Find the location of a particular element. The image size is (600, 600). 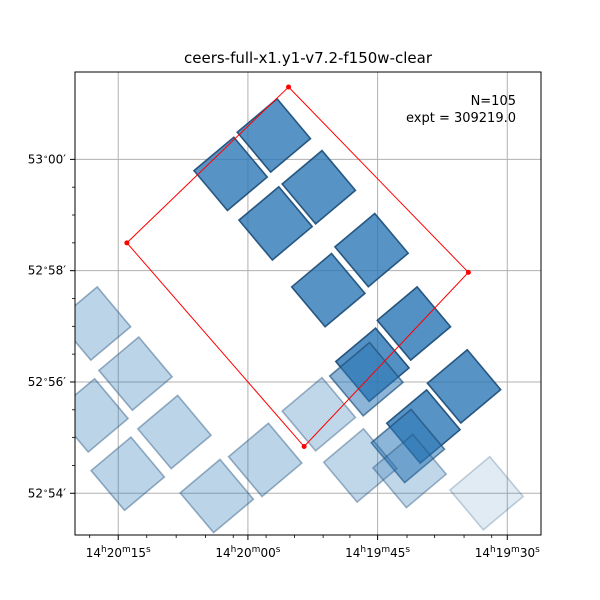

x-tick-label: 14h20m15s is located at coordinates (118, 552).